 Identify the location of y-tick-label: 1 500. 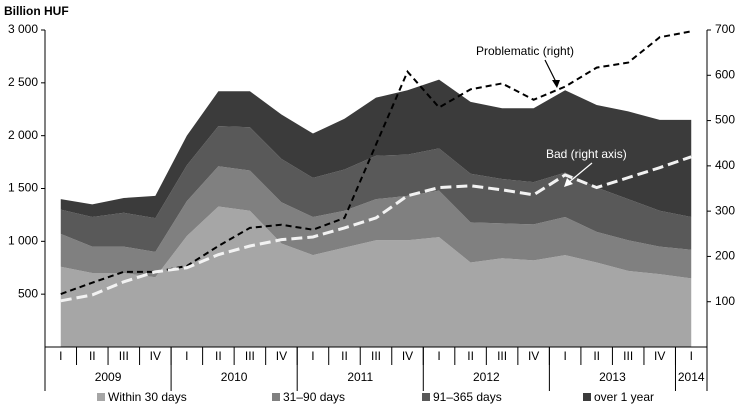
(23, 188).